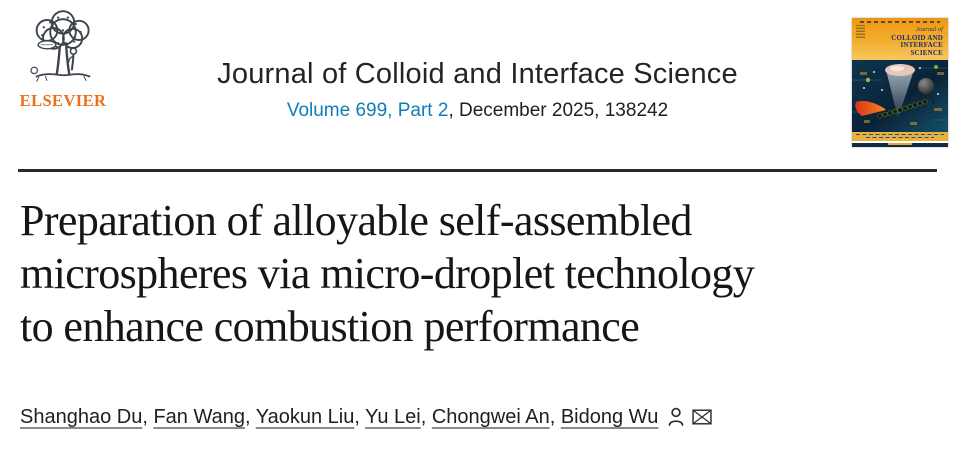 The height and width of the screenshot is (457, 955). Describe the element at coordinates (63, 100) in the screenshot. I see `elsevier-wordmark: ELSEVIER` at that location.